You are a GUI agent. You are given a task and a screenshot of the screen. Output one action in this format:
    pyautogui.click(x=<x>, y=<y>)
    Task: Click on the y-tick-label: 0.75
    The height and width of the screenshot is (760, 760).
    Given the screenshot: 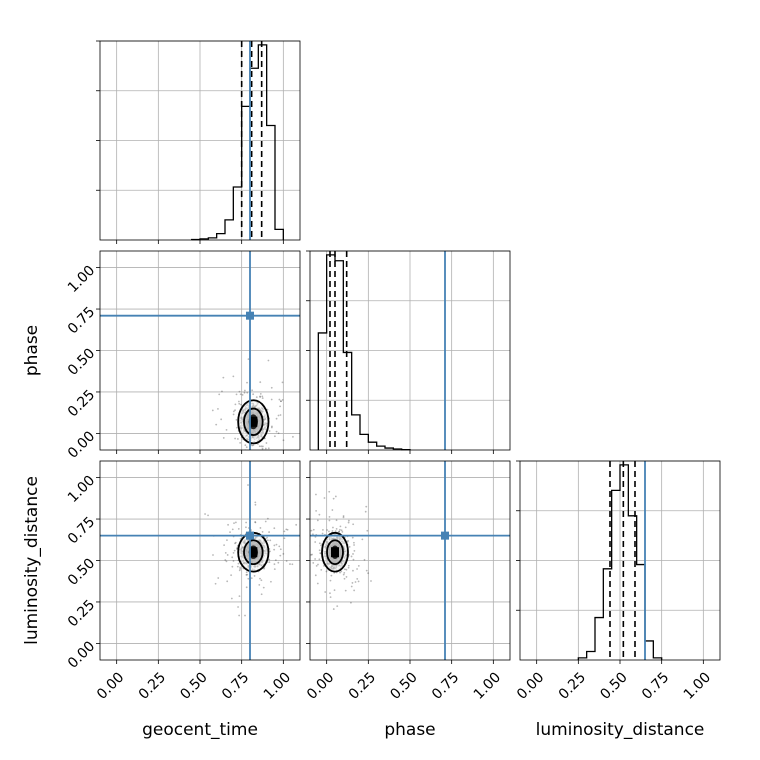 What is the action you would take?
    pyautogui.click(x=81, y=530)
    